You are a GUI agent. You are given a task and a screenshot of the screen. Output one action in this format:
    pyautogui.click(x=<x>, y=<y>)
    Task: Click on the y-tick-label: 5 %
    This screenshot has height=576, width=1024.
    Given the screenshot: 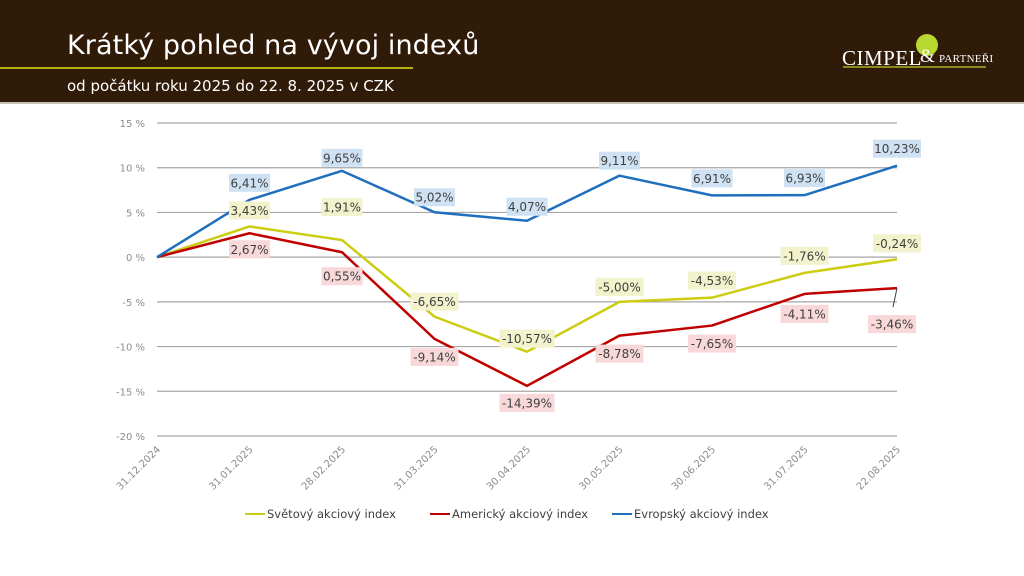 What is the action you would take?
    pyautogui.click(x=135, y=213)
    